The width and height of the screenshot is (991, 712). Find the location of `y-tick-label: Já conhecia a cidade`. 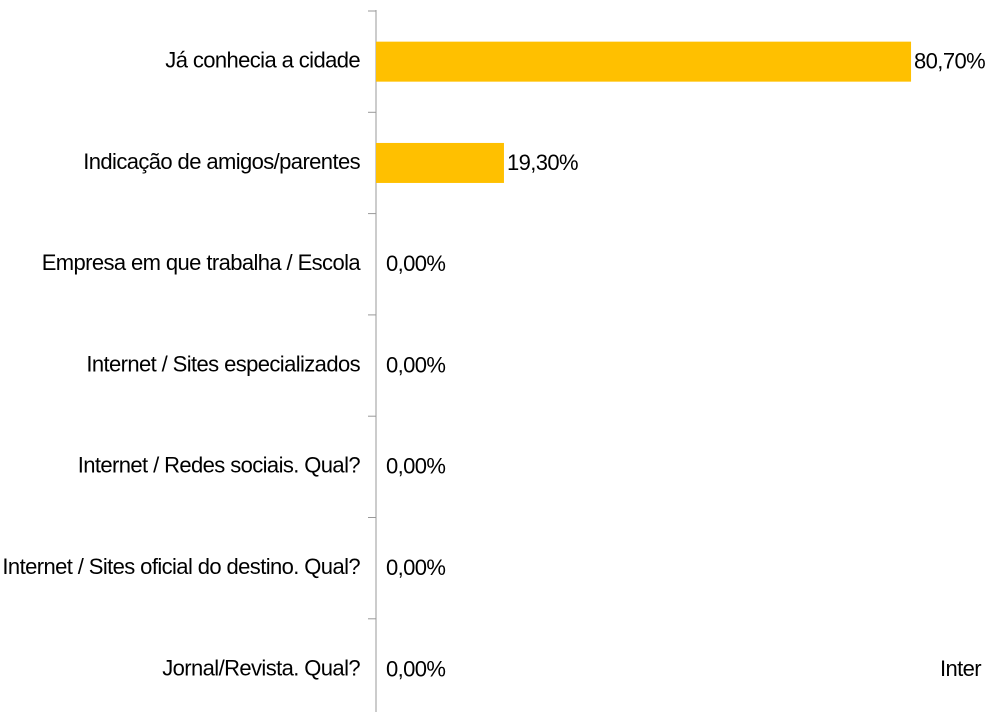

y-tick-label: Já conhecia a cidade is located at coordinates (262, 59).